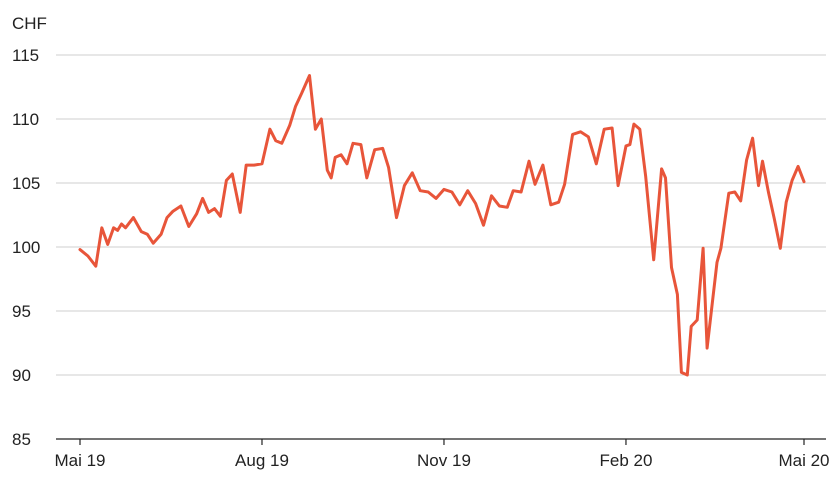  I want to click on x-tick-label-2: Nov 19, so click(444, 460).